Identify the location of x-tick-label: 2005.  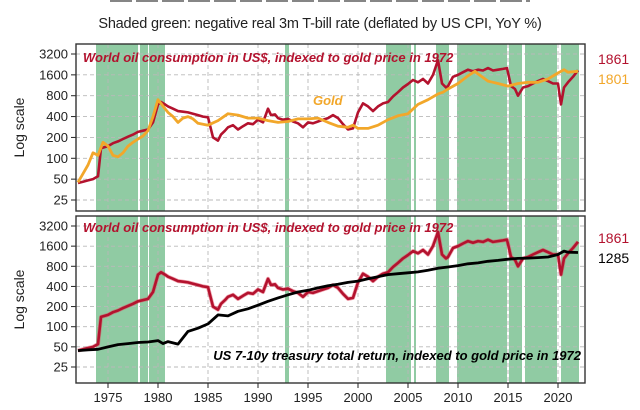
(408, 397).